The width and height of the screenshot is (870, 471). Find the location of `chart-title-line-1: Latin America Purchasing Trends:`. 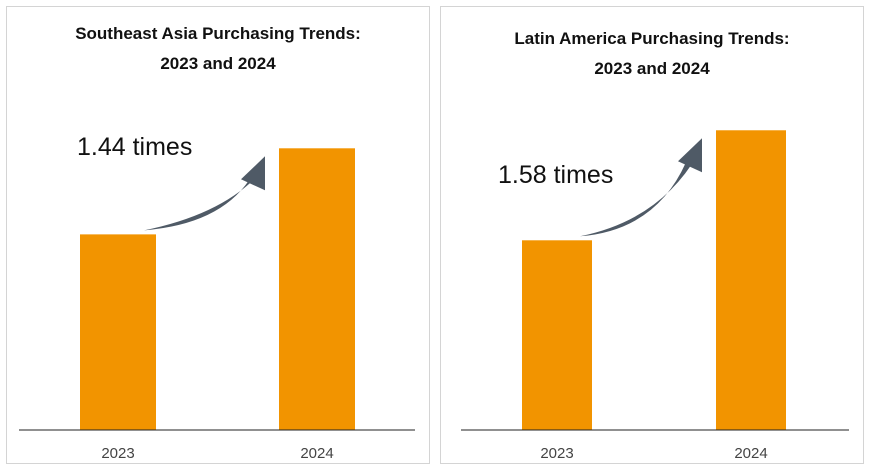

chart-title-line-1: Latin America Purchasing Trends: is located at coordinates (652, 38).